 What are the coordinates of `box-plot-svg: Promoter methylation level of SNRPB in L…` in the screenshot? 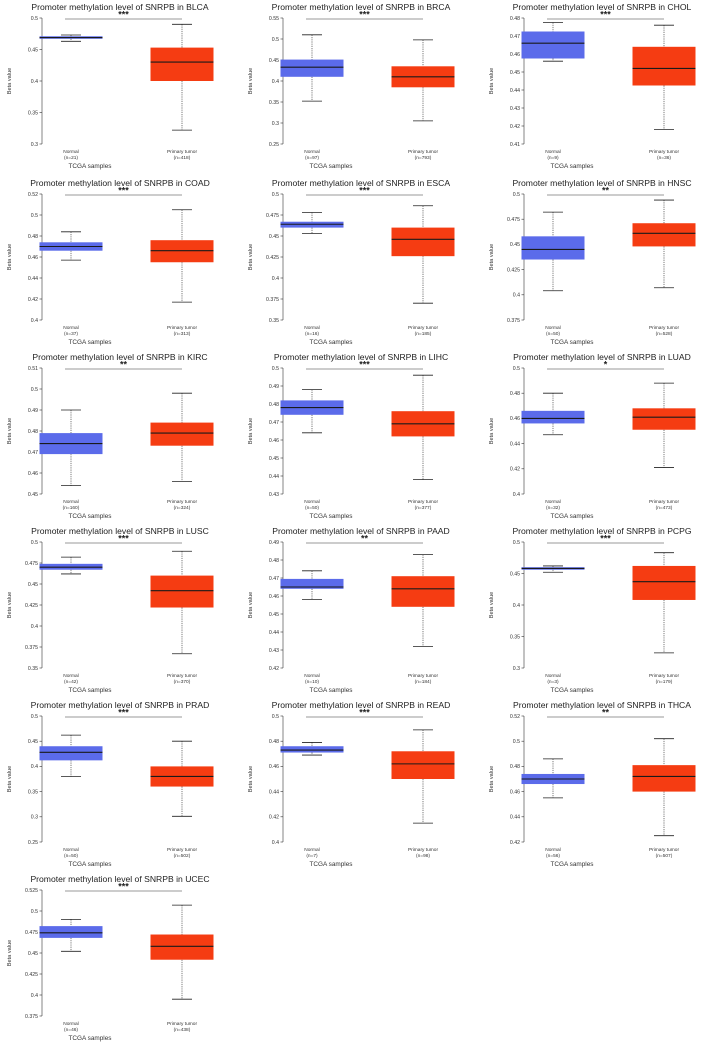 It's located at (110, 610).